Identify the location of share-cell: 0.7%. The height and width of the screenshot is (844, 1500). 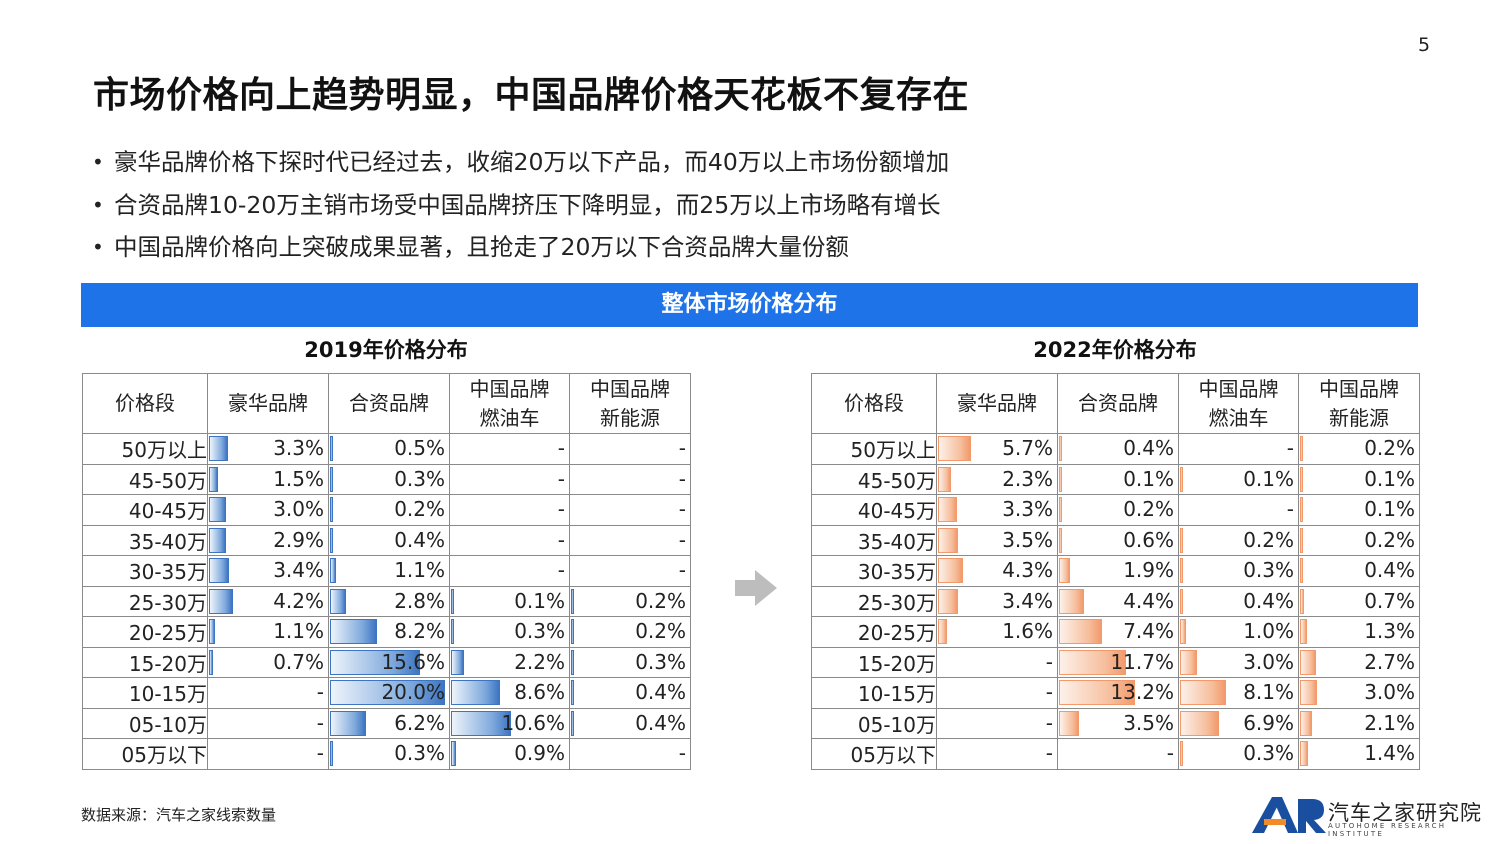
(1359, 601).